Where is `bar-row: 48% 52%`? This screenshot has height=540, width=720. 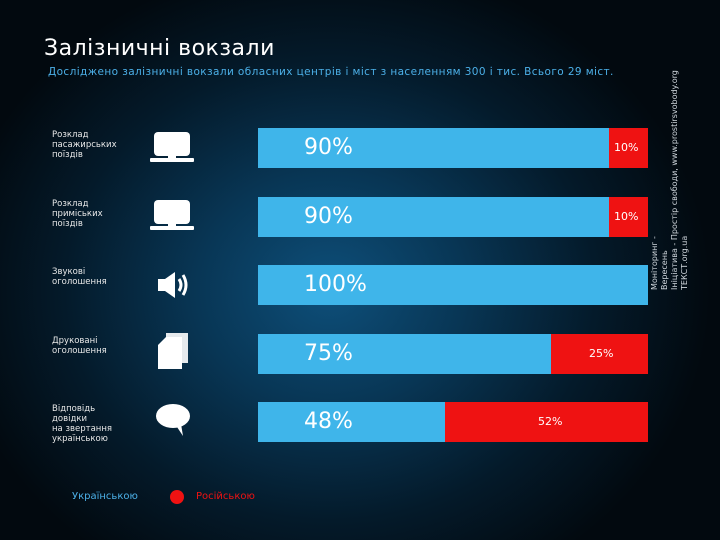 bar-row: 48% 52% is located at coordinates (453, 422).